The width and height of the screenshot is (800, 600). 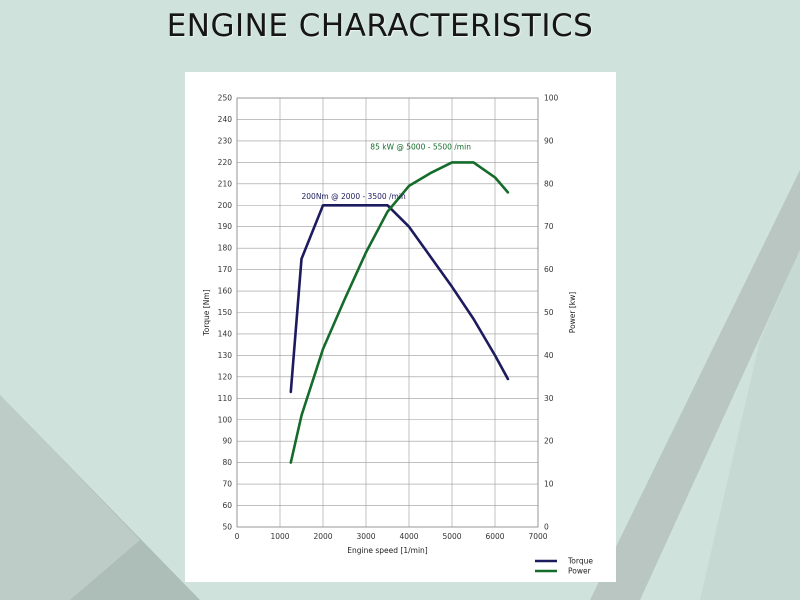 What do you see at coordinates (551, 98) in the screenshot?
I see `y-right-tick-label: 100` at bounding box center [551, 98].